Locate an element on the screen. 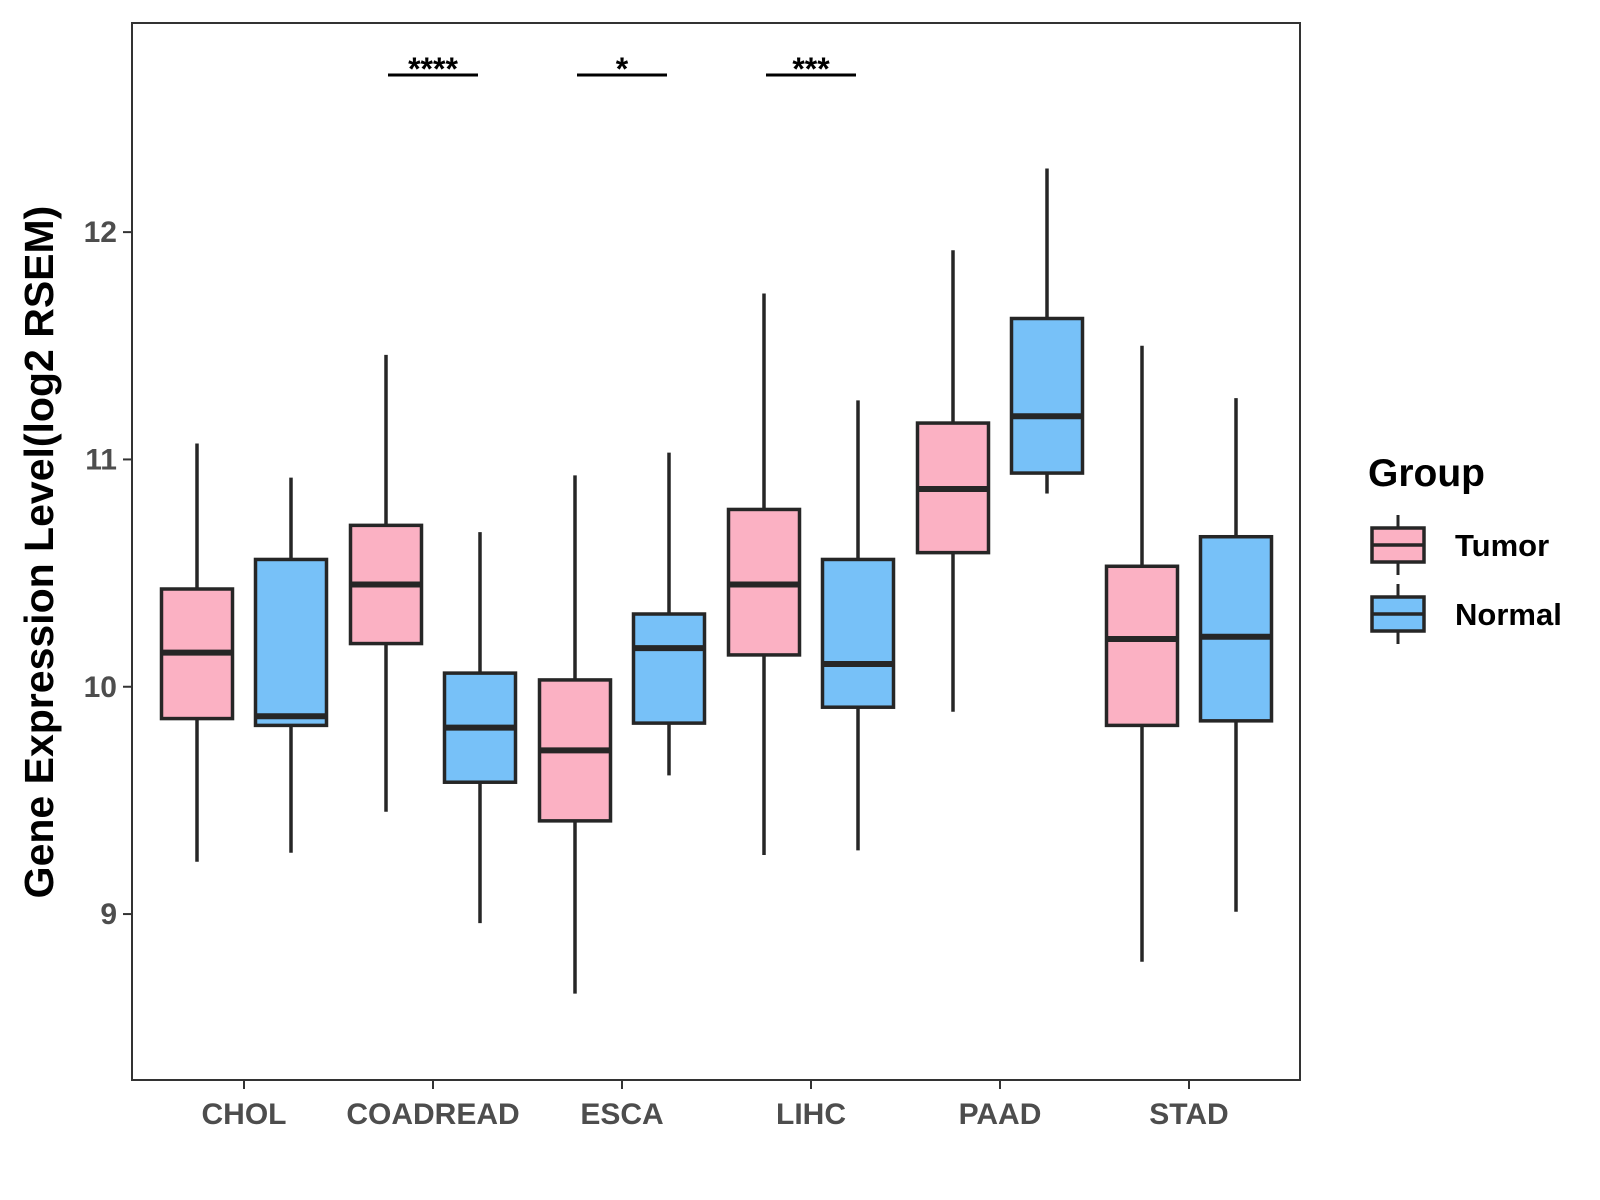 The image size is (1600, 1200). box-normal-coadread is located at coordinates (480, 728).